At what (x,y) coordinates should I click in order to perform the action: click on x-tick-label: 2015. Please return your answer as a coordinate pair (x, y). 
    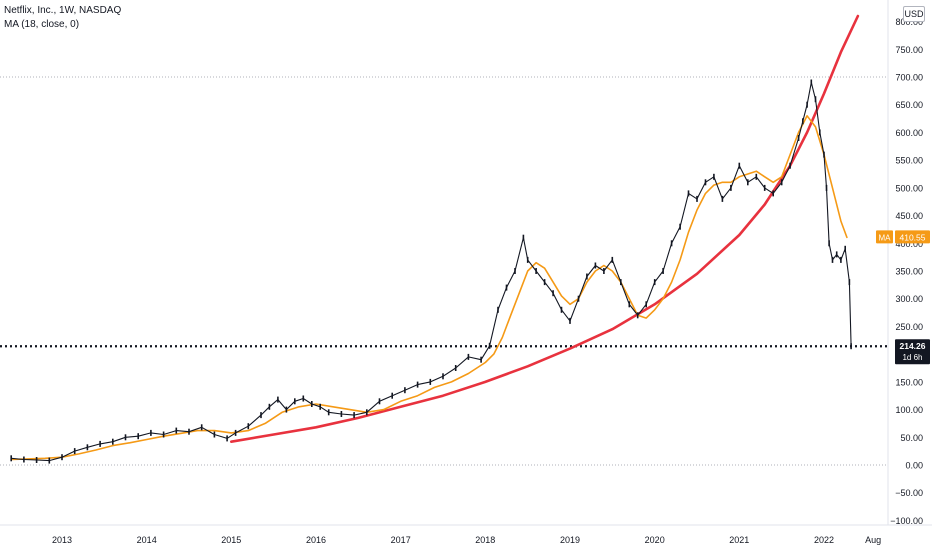
    Looking at the image, I should click on (231, 540).